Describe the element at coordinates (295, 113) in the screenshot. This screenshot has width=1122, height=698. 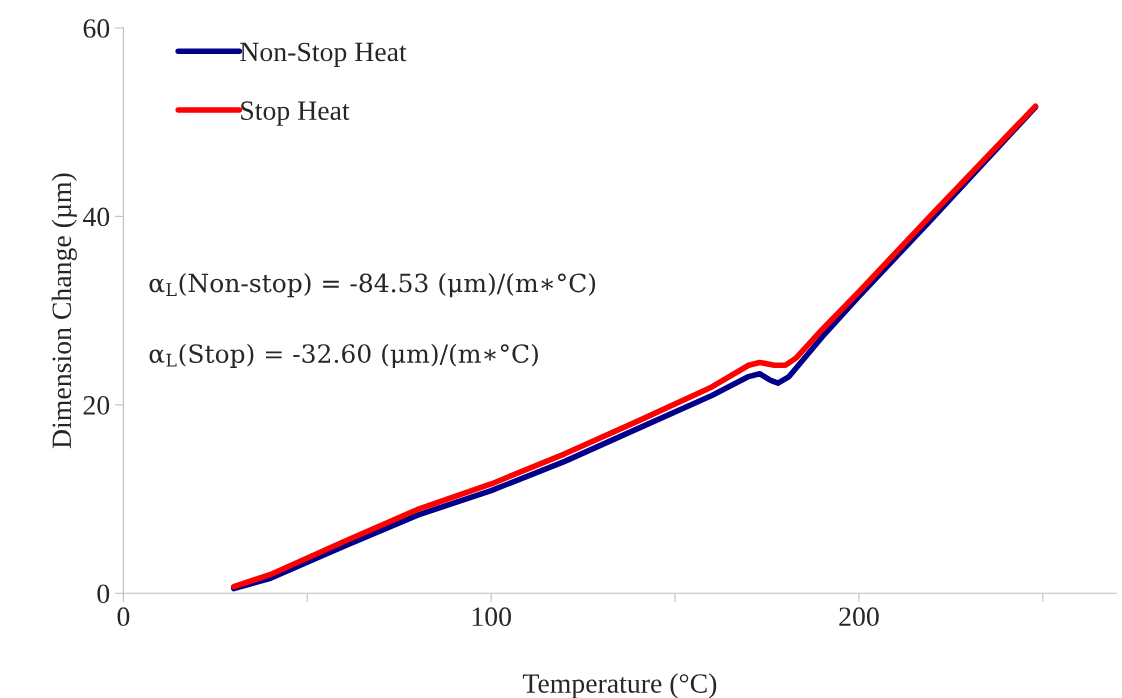
I see `legend-label: Stop Heat` at that location.